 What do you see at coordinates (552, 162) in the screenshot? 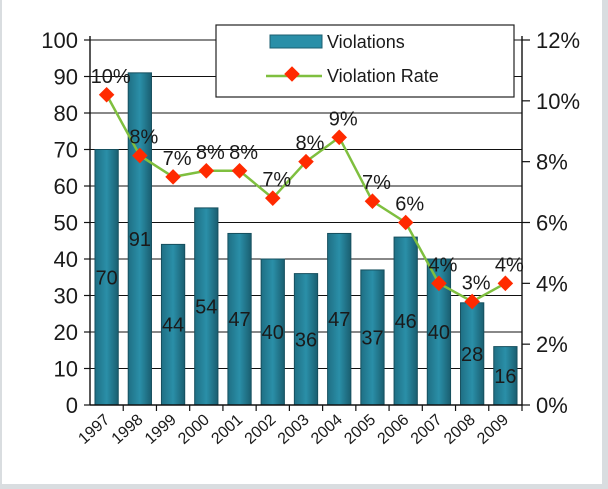
I see `y2-axis-tick-label: 8%` at bounding box center [552, 162].